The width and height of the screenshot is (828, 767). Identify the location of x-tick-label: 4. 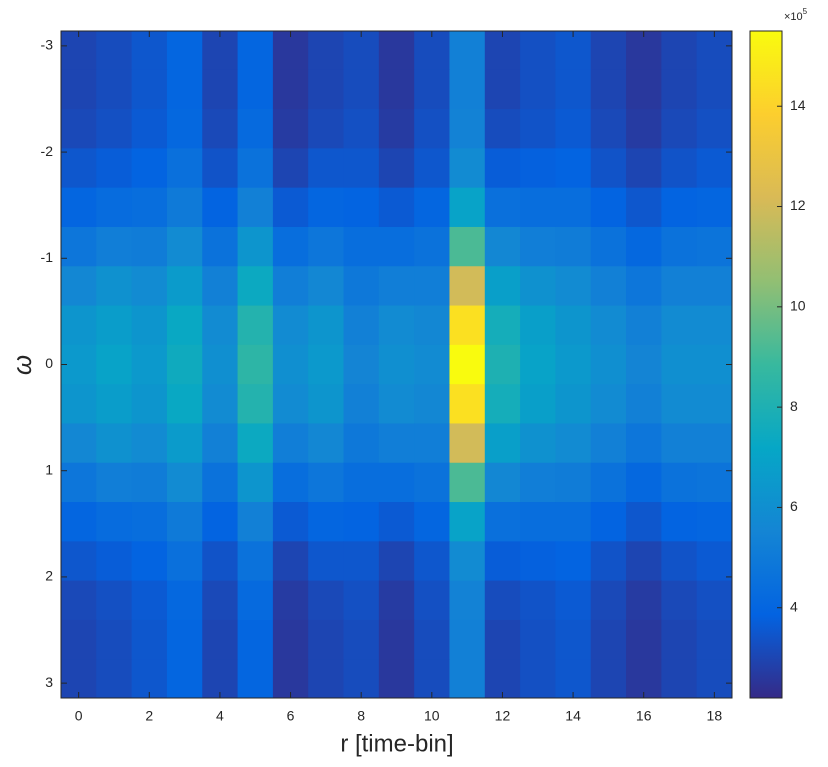
(220, 716).